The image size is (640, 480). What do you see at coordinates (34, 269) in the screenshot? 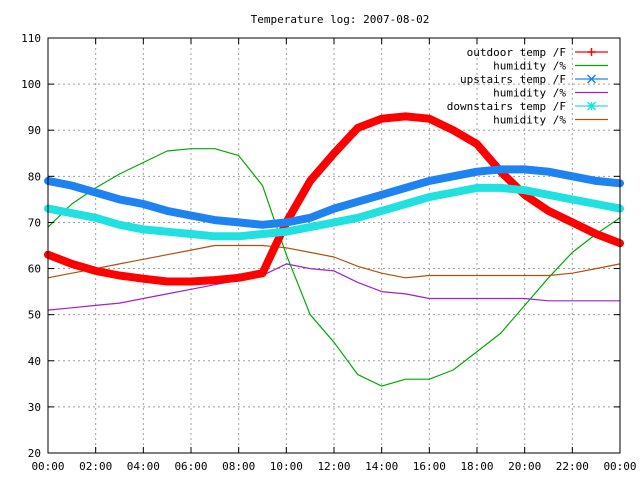
I see `y-tick-label: 60` at bounding box center [34, 269].